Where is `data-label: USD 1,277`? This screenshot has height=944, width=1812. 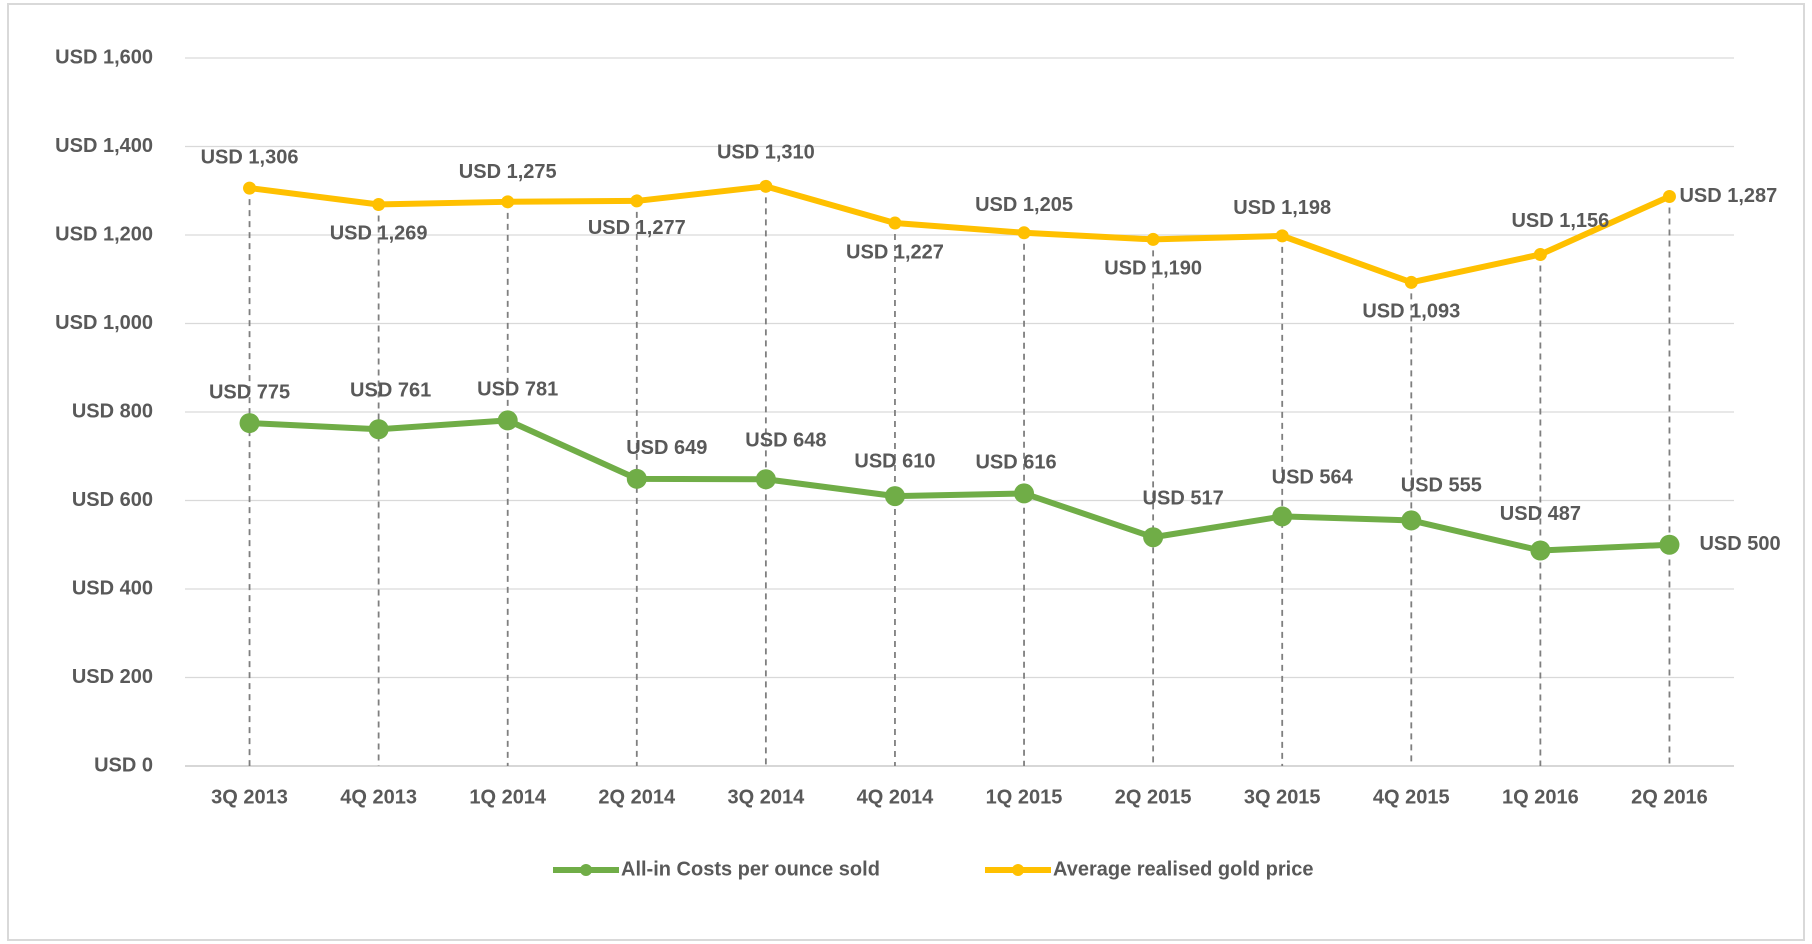 data-label: USD 1,277 is located at coordinates (637, 228).